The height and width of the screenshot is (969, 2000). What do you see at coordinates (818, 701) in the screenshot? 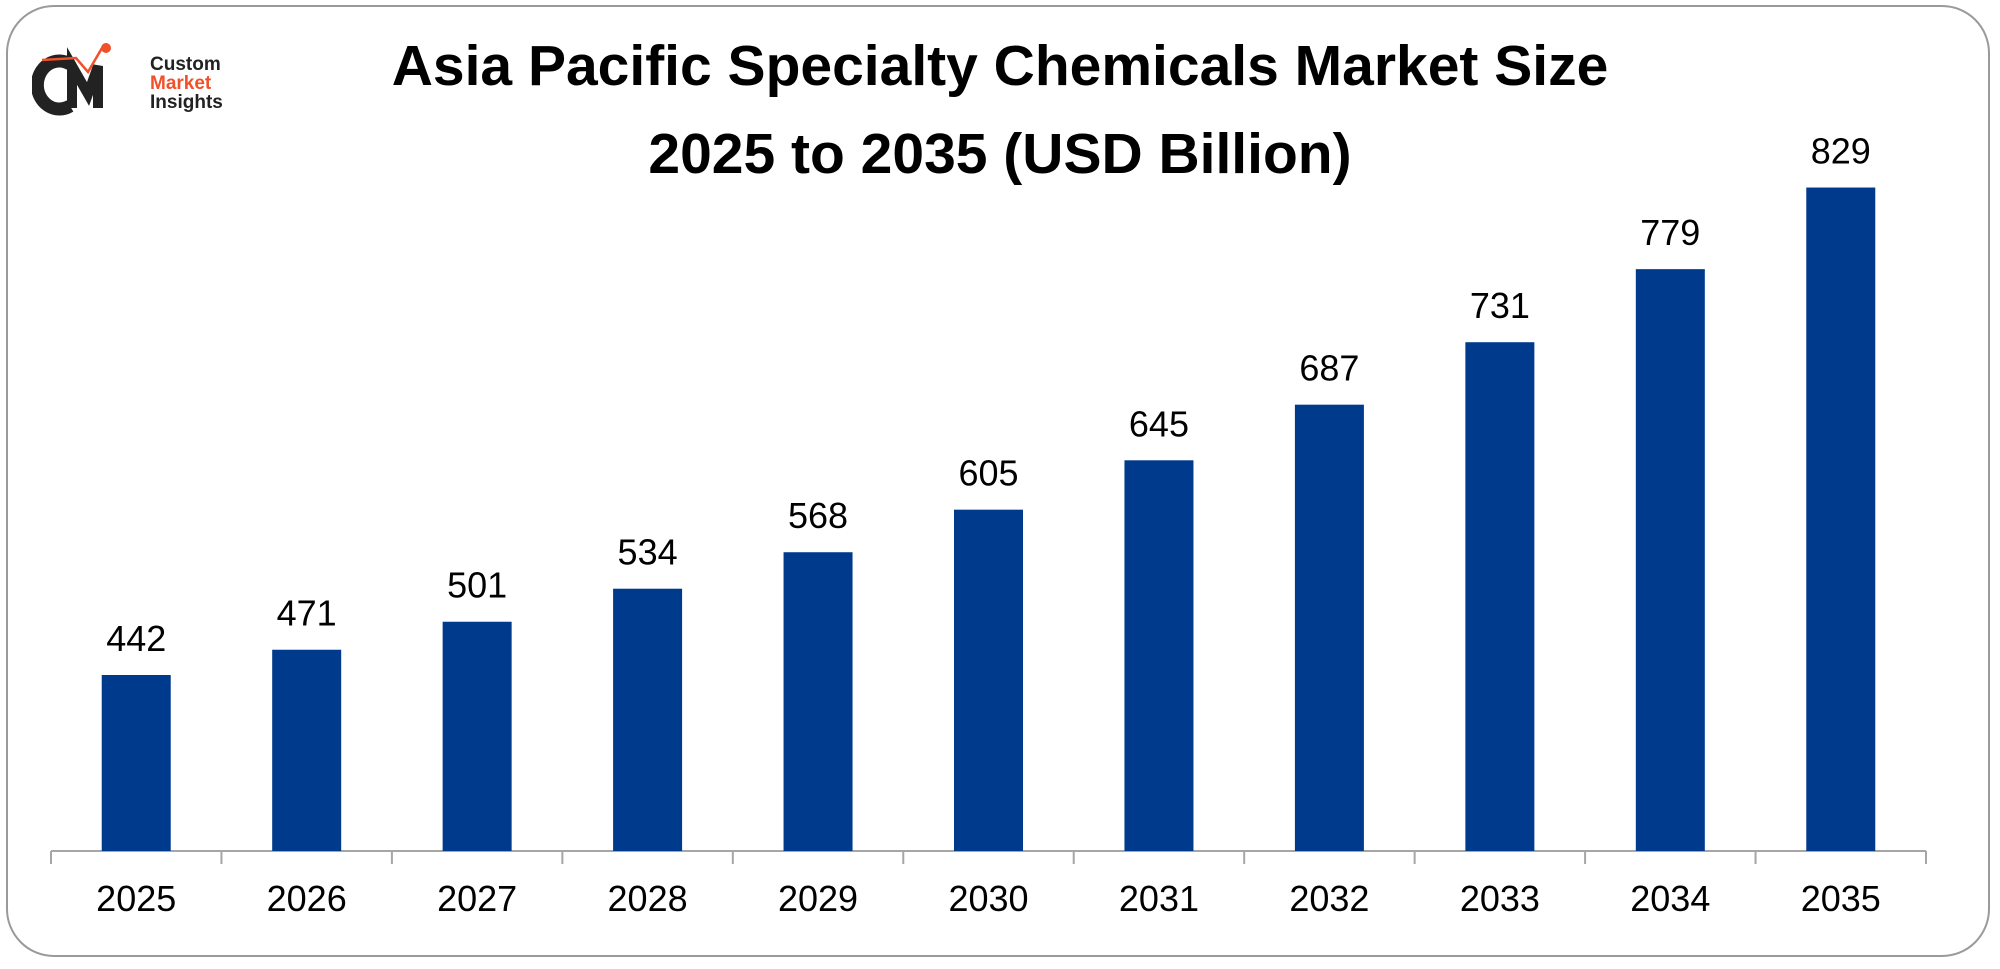
I see `bar-2029` at bounding box center [818, 701].